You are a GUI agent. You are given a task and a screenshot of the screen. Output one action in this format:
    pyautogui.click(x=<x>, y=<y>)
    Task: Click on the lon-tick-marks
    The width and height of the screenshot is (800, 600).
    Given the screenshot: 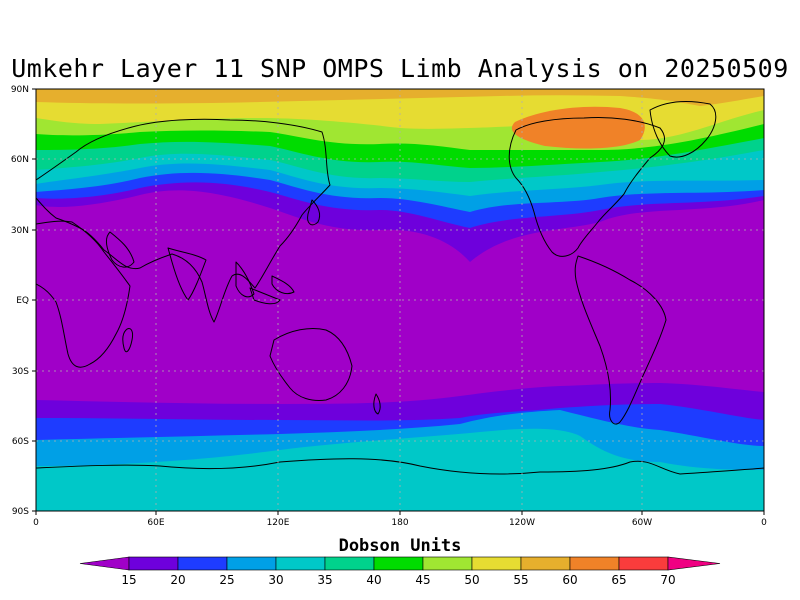 What is the action you would take?
    pyautogui.click(x=400, y=513)
    